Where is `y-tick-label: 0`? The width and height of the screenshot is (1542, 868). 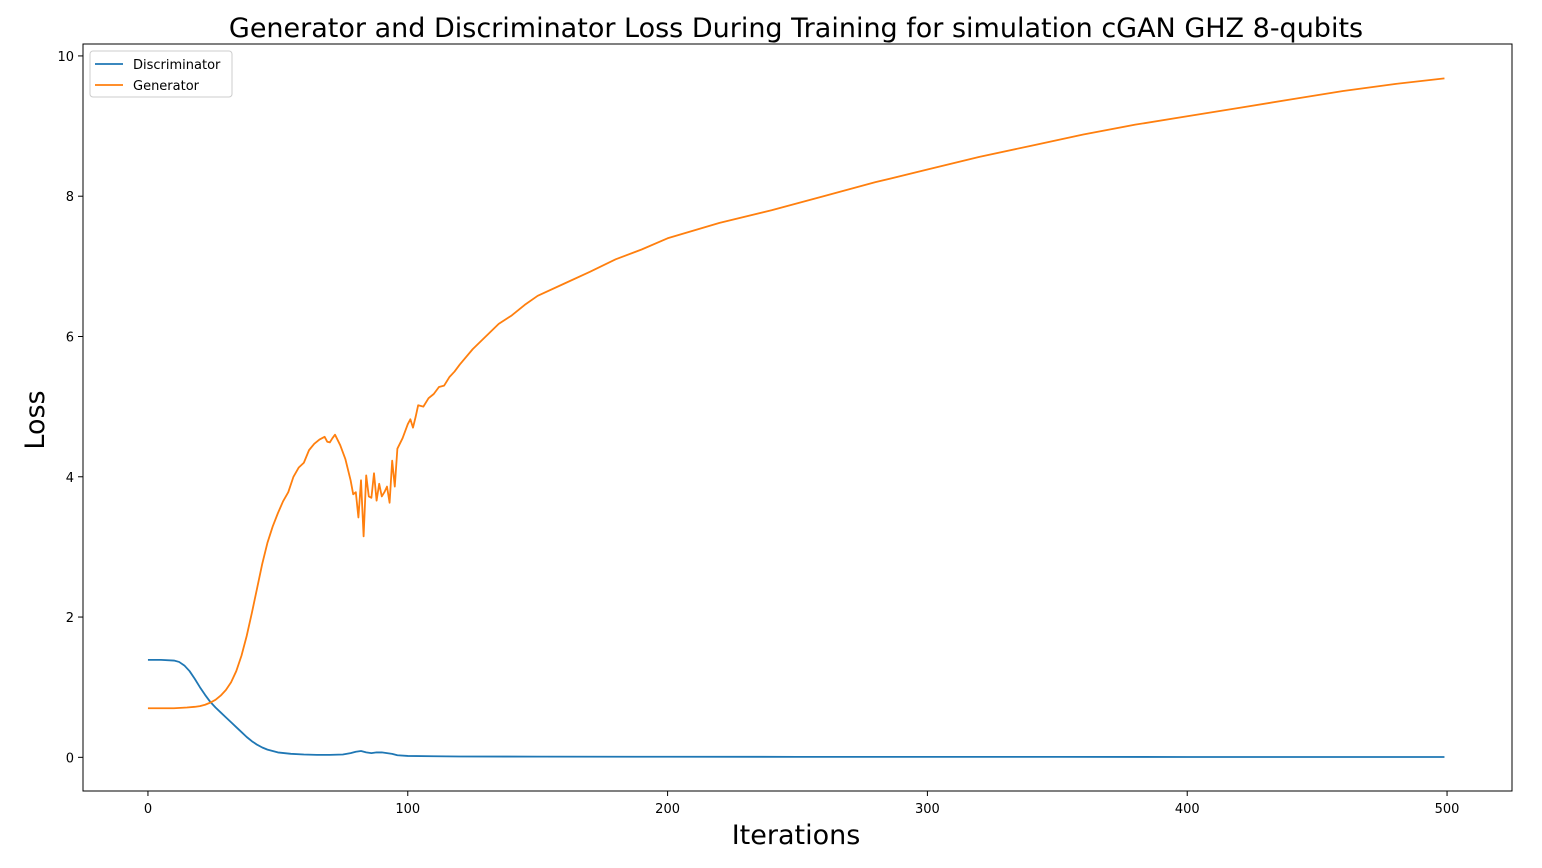
y-tick-label: 0 is located at coordinates (70, 758).